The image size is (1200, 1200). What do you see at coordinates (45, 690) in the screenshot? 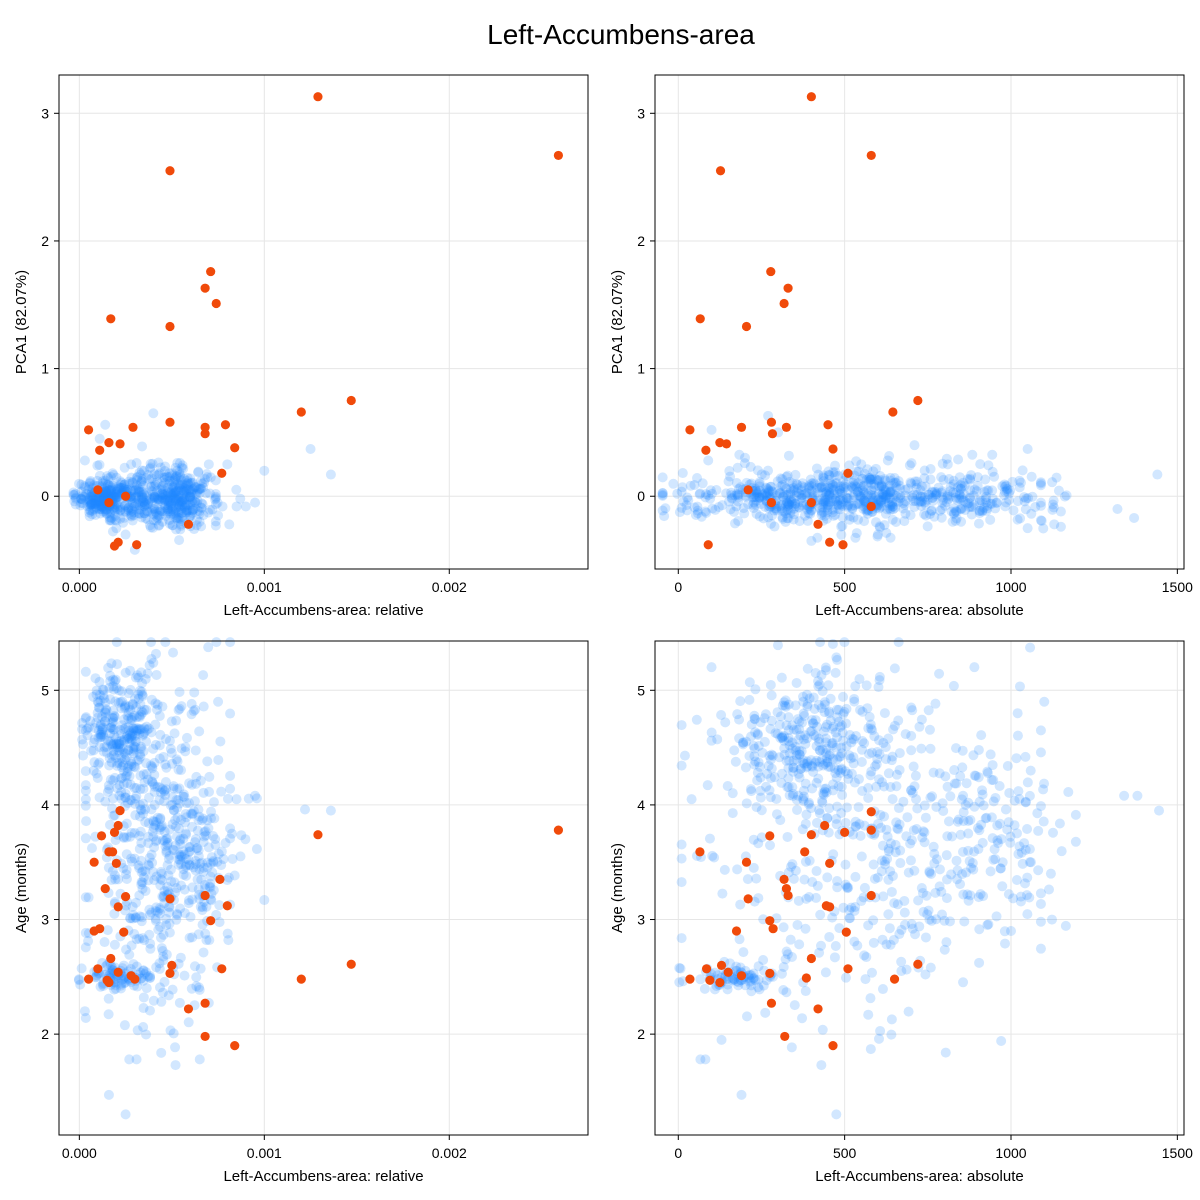
I see `y-tick-label: 5` at bounding box center [45, 690].